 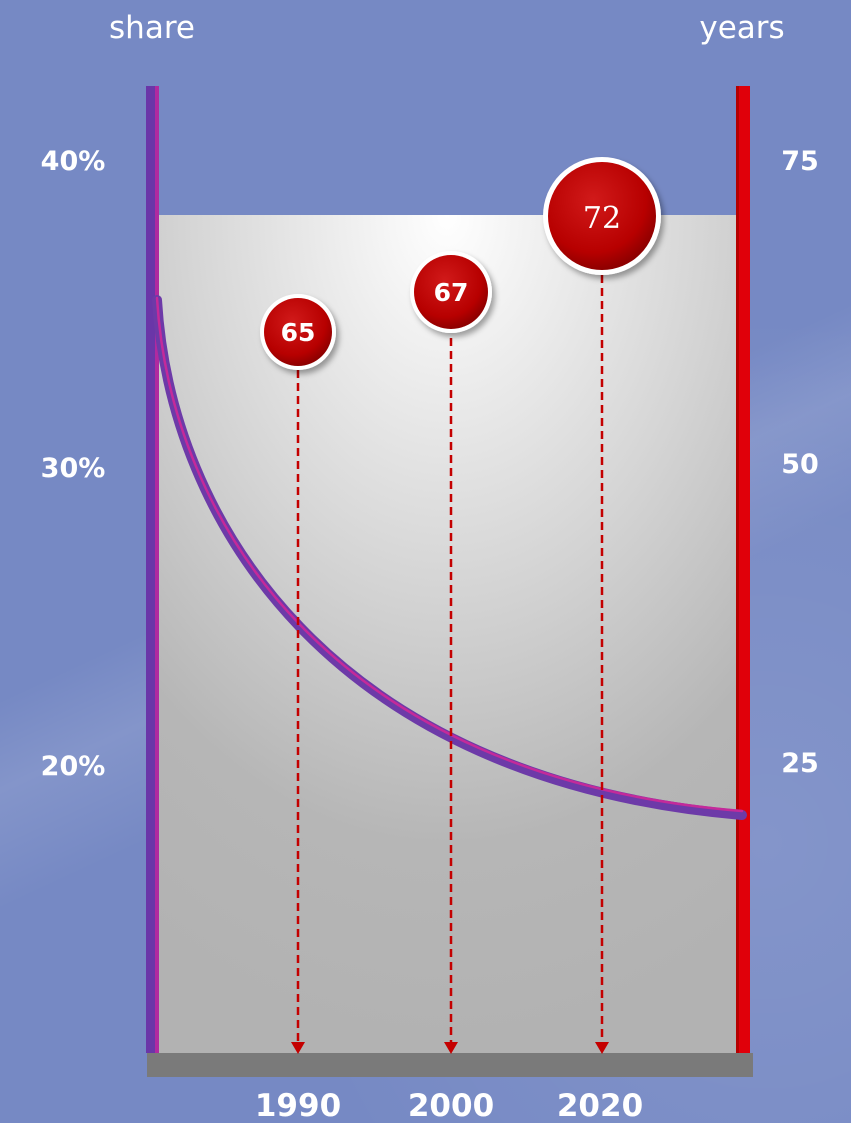 I want to click on x-axis-base, so click(x=450, y=1065).